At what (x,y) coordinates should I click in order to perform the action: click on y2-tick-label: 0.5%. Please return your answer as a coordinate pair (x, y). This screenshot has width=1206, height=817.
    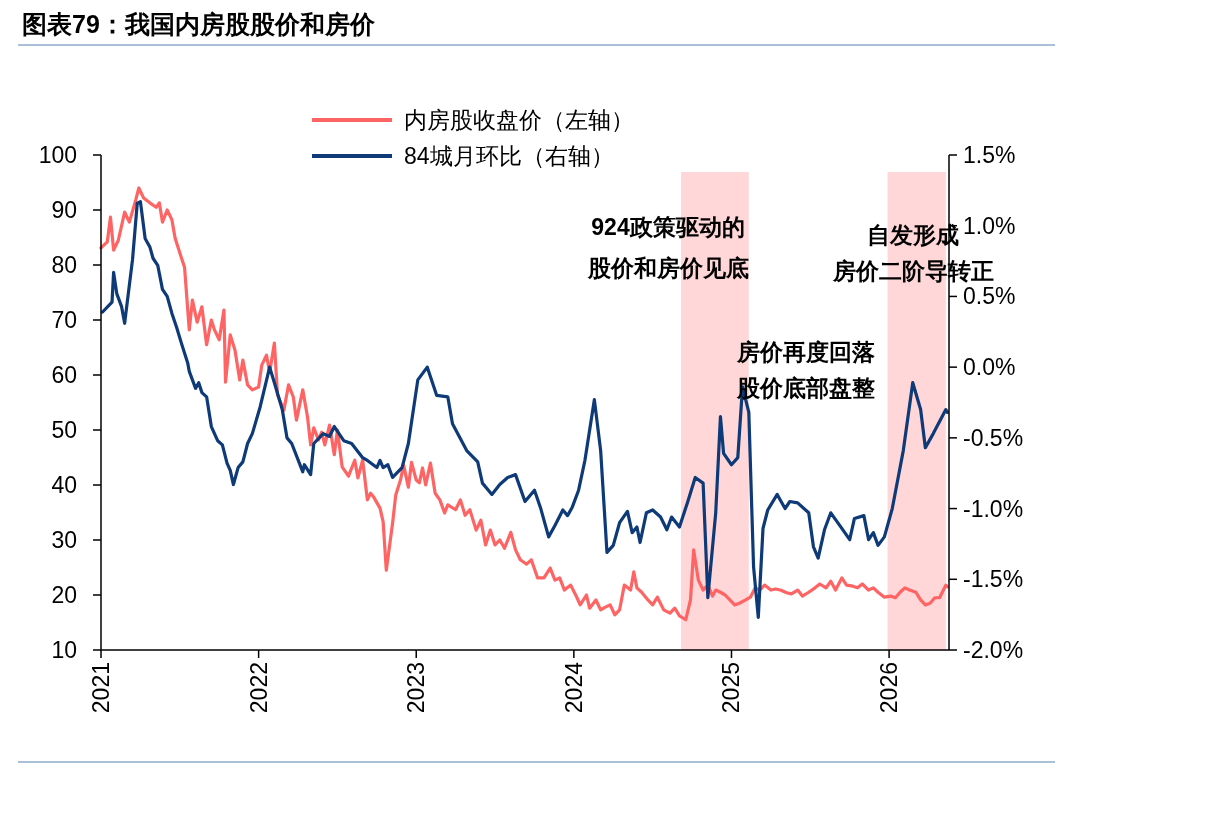
    Looking at the image, I should click on (989, 296).